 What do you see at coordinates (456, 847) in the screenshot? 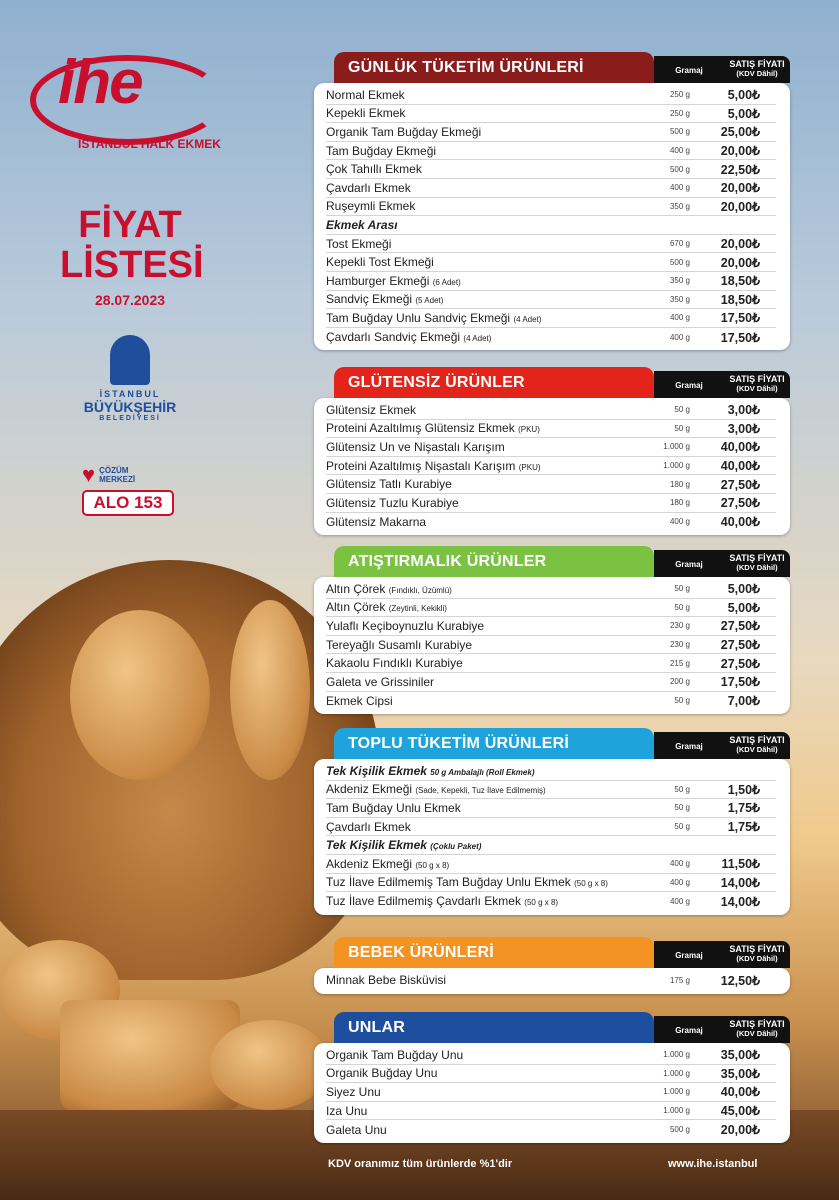
I see `subheading-note: (Çoklu Paket)` at bounding box center [456, 847].